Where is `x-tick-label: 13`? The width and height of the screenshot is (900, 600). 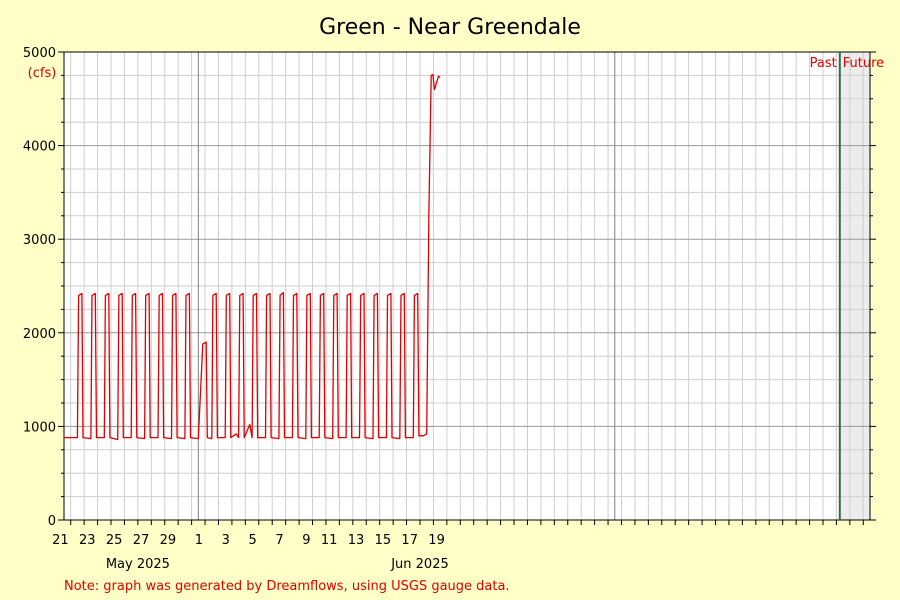
x-tick-label: 13 is located at coordinates (356, 540).